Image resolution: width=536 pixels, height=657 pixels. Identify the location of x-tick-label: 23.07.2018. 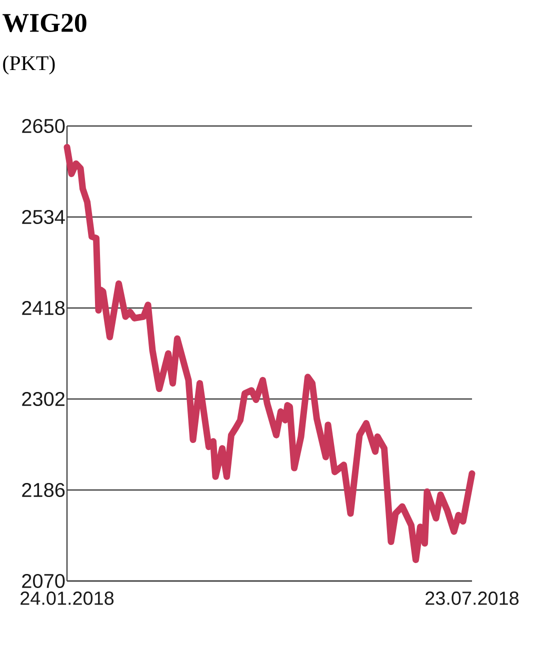
(472, 598).